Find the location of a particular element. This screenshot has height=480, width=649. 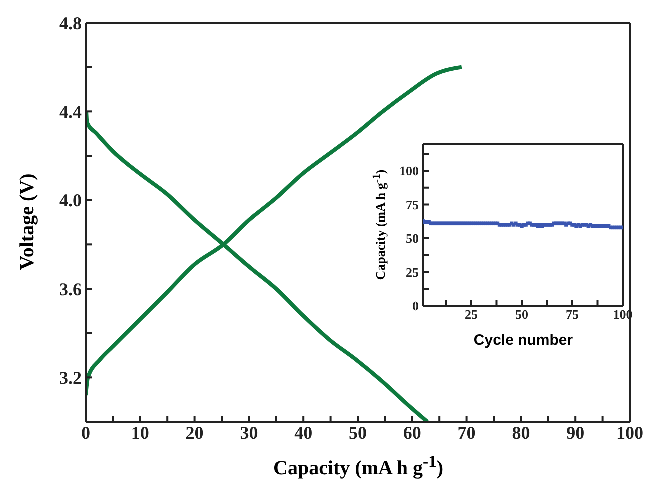

y-axis-title: Voltage (V) is located at coordinates (28, 222).